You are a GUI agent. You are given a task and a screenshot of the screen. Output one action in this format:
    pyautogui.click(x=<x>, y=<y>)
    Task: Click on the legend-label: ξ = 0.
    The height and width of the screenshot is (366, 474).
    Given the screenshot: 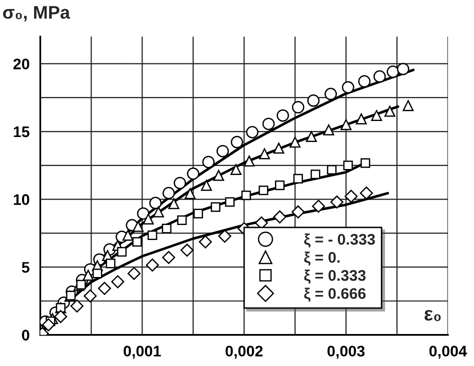 What is the action you would take?
    pyautogui.click(x=322, y=259)
    